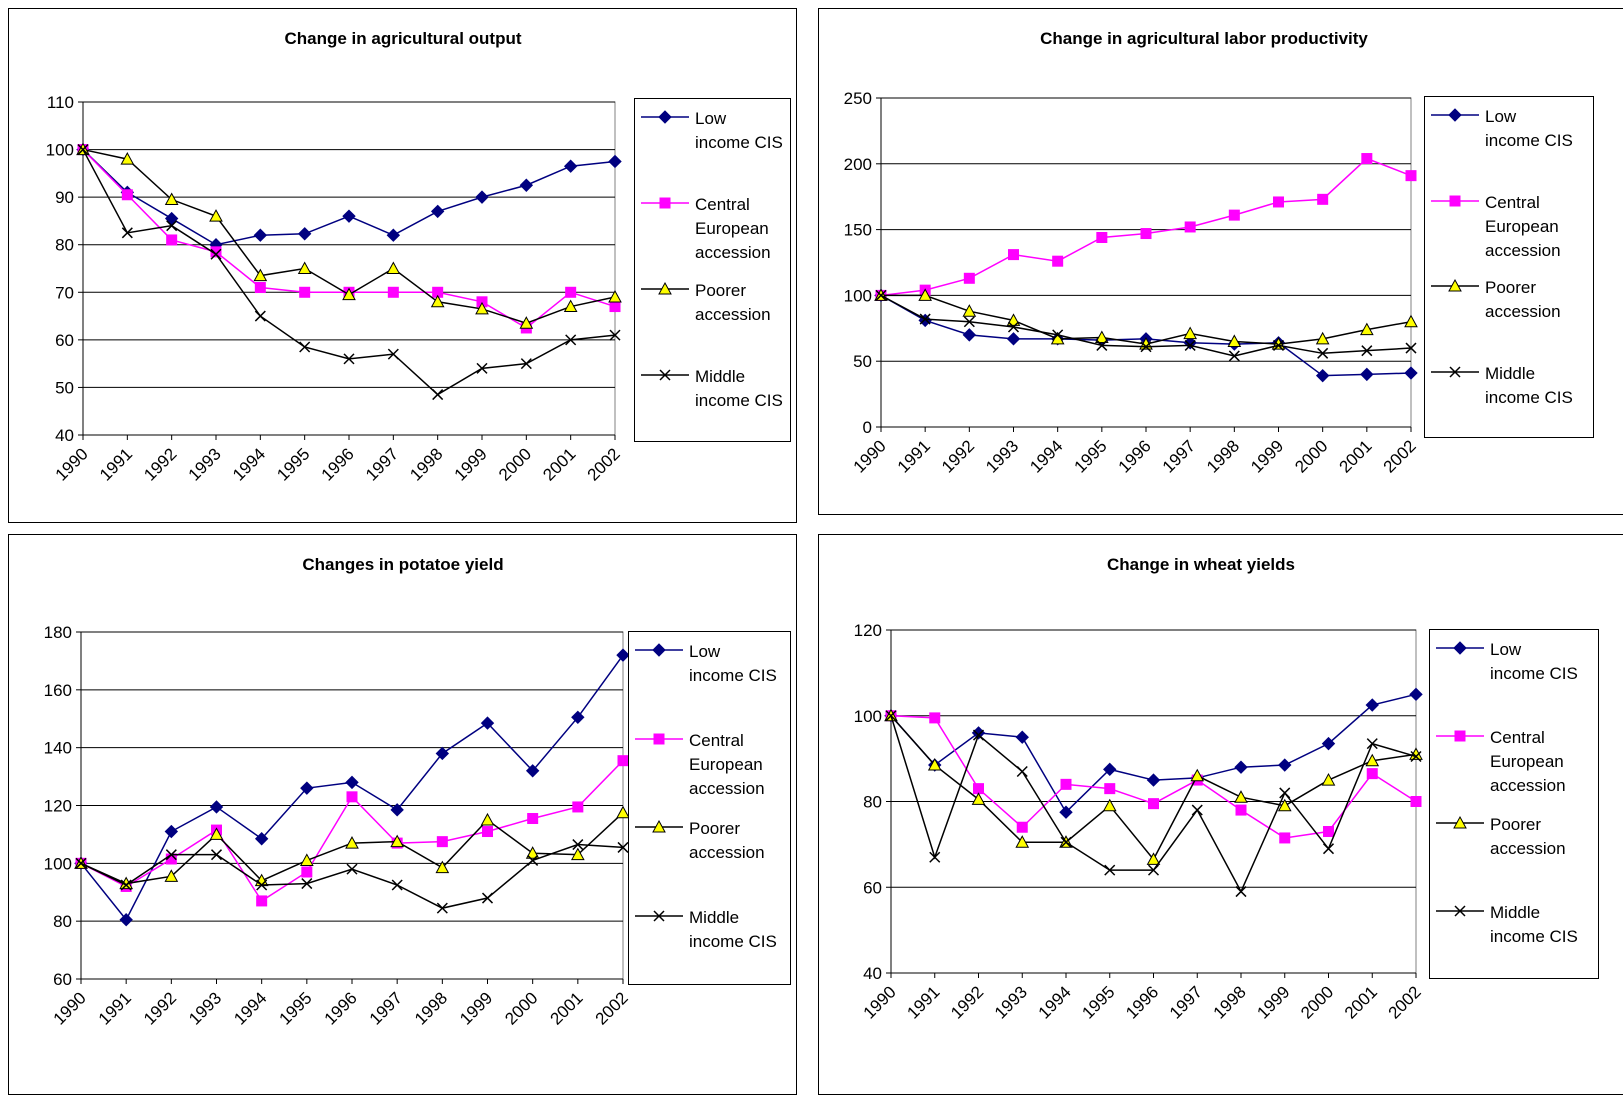  Describe the element at coordinates (402, 38) in the screenshot. I see `chart-title: Change in agricultural output` at that location.